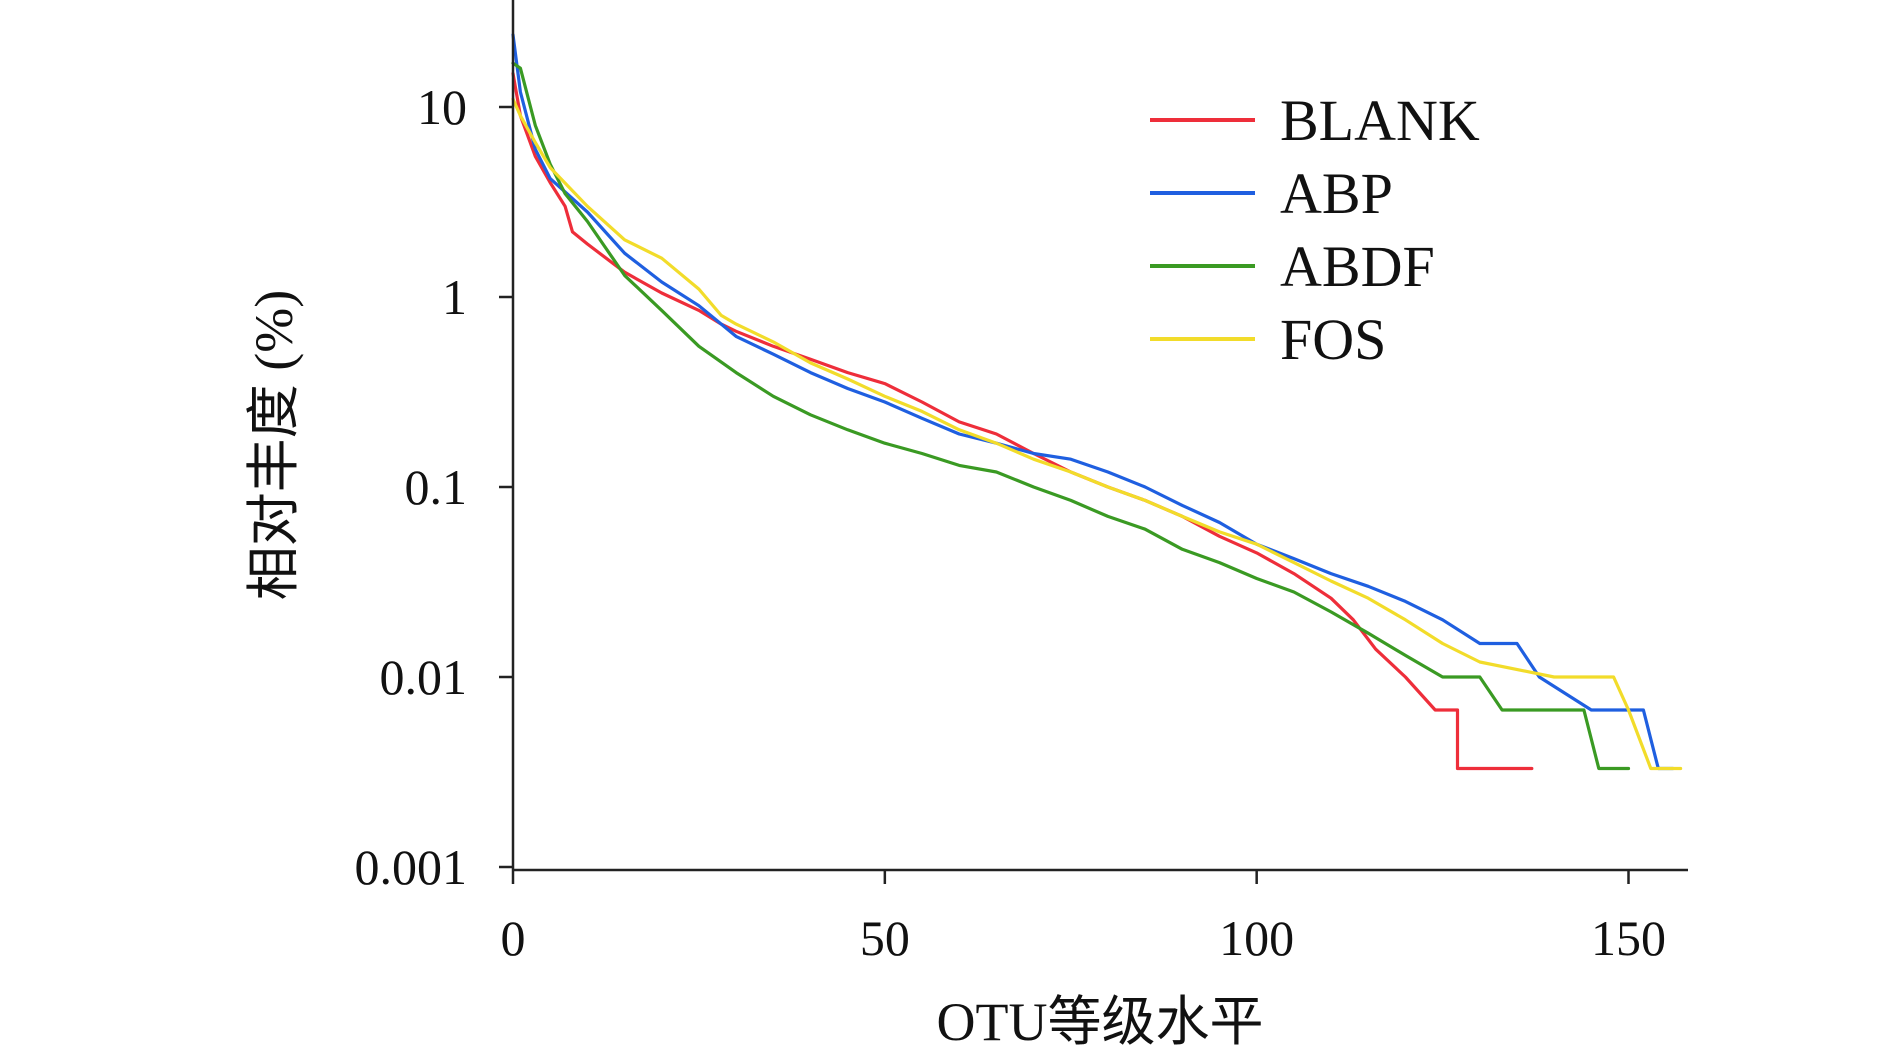  Describe the element at coordinates (1333, 339) in the screenshot. I see `legend-label-fos: FOS` at that location.